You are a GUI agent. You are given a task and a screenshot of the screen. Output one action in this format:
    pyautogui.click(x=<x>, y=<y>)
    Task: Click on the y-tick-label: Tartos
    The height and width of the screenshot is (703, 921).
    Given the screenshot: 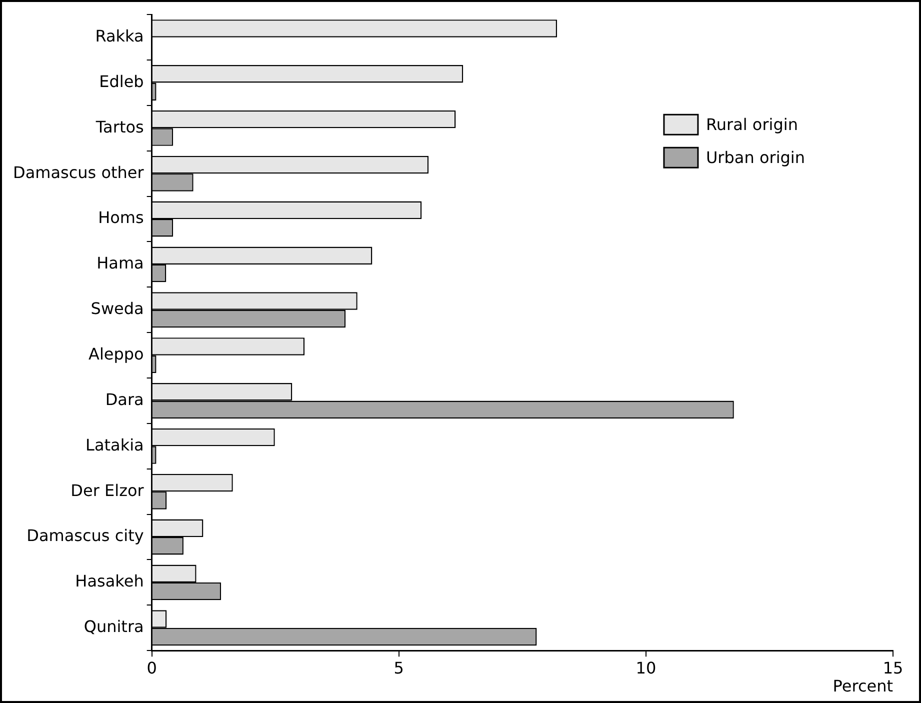 What is the action you would take?
    pyautogui.click(x=119, y=126)
    